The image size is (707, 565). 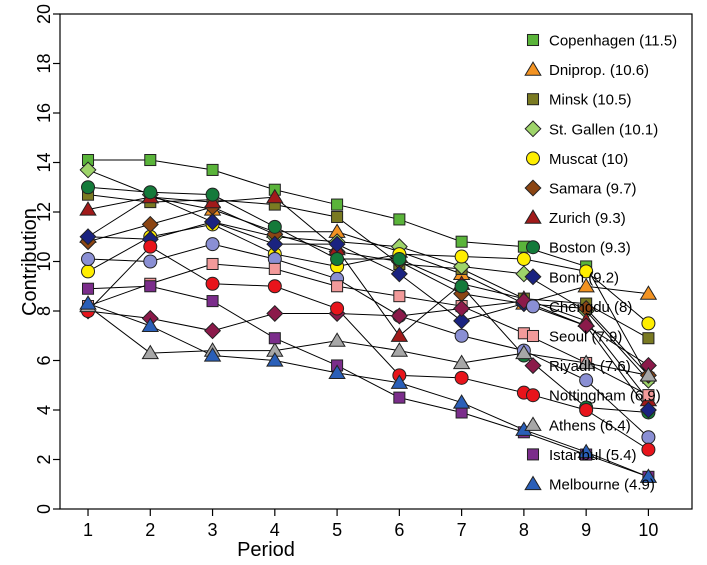 What do you see at coordinates (602, 485) in the screenshot?
I see `legend-label-melbourne: Melbourne (4.9)` at bounding box center [602, 485].